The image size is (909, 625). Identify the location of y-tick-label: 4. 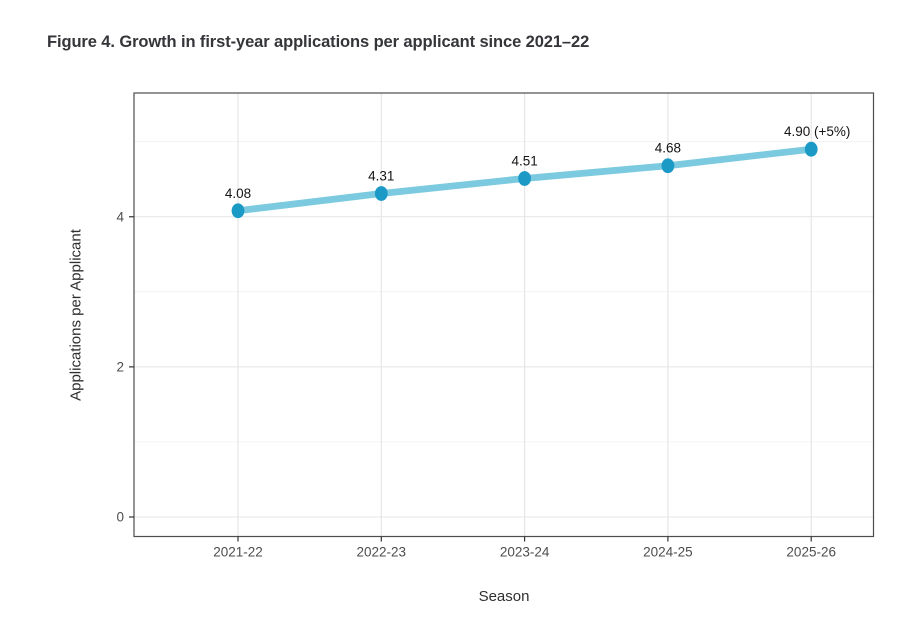
(120, 216).